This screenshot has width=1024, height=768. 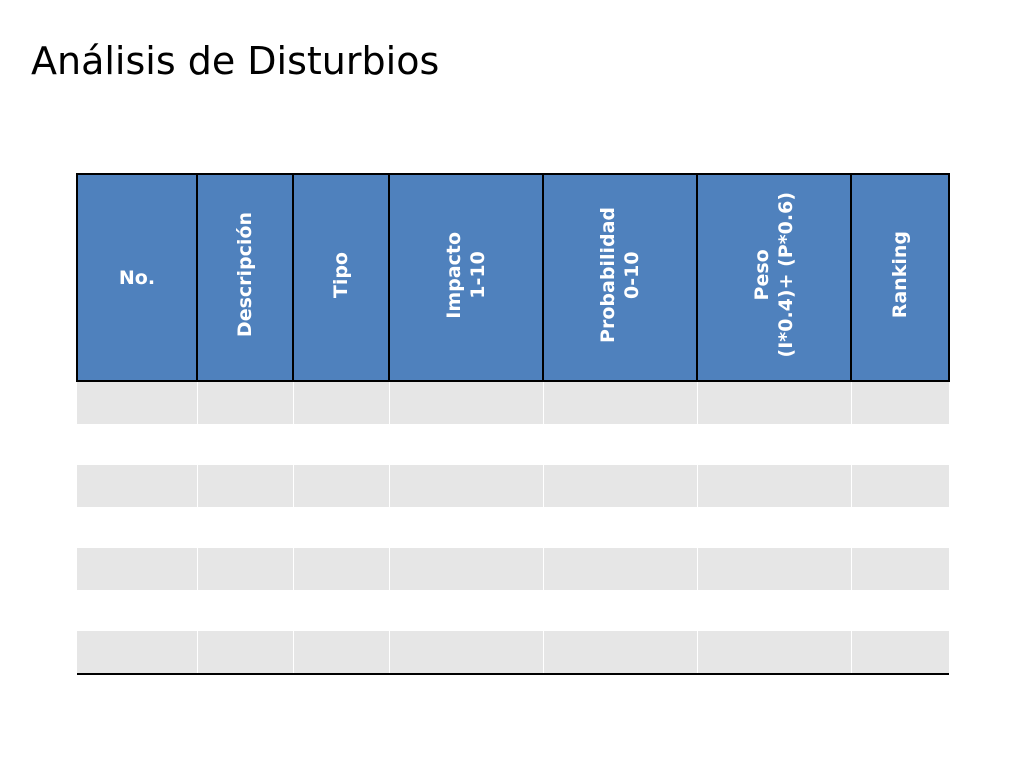 I want to click on column-header-no-label: No., so click(x=137, y=277).